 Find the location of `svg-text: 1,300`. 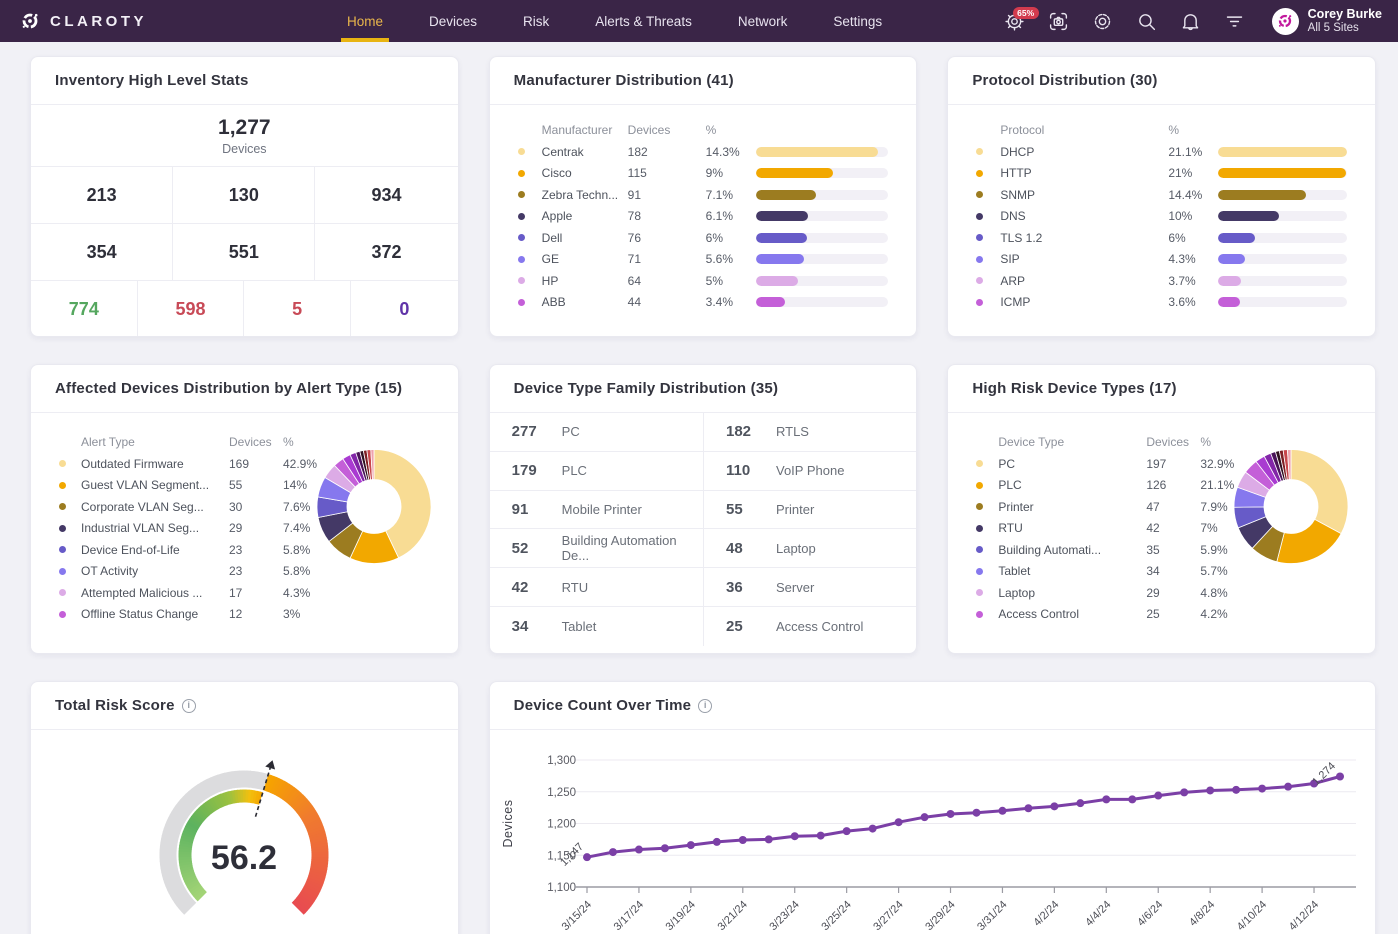

svg-text: 1,300 is located at coordinates (561, 761).